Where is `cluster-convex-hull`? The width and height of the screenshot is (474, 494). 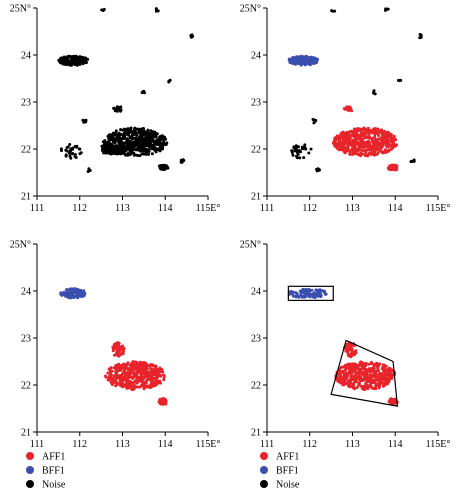
cluster-convex-hull is located at coordinates (364, 373).